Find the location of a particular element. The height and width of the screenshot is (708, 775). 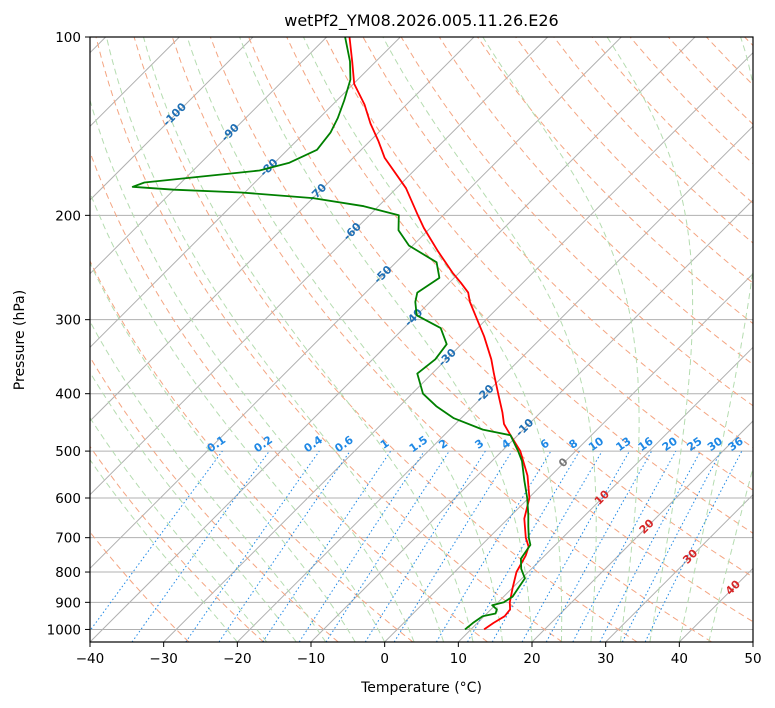

mixing-ratio-label: 0.1 is located at coordinates (216, 444).